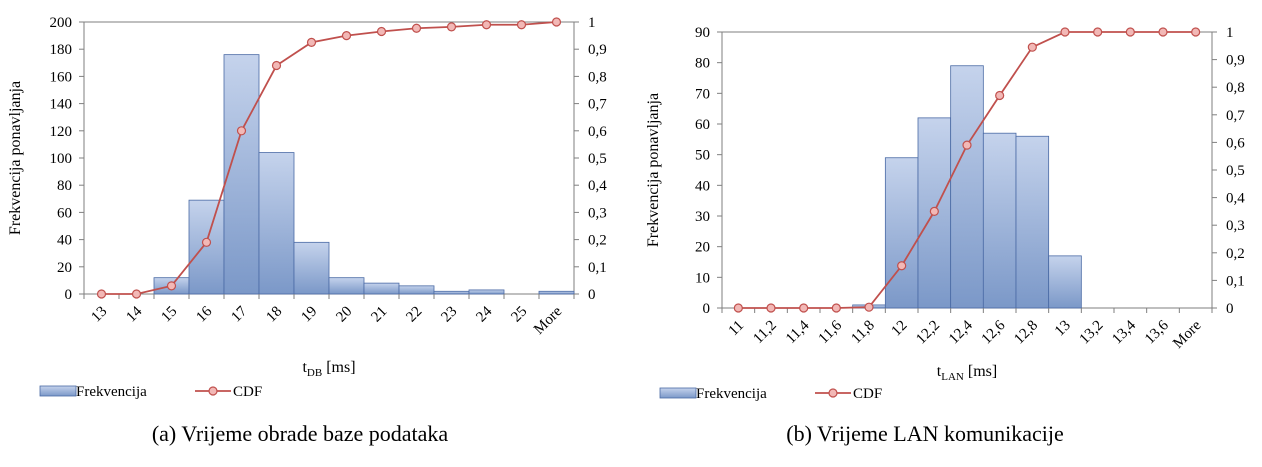  Describe the element at coordinates (967, 187) in the screenshot. I see `bar-12,4` at that location.